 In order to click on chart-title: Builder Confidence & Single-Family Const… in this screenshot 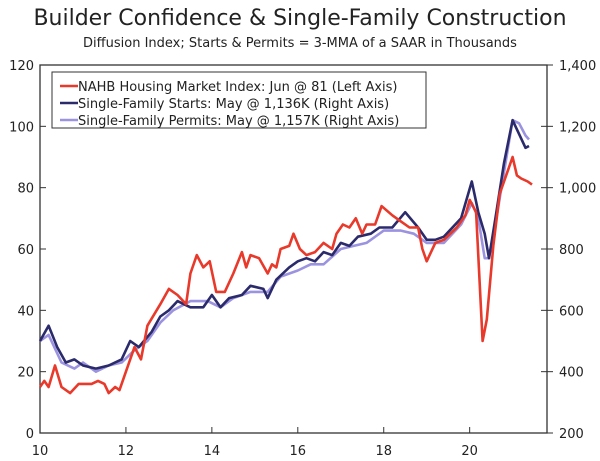, I will do `click(300, 18)`.